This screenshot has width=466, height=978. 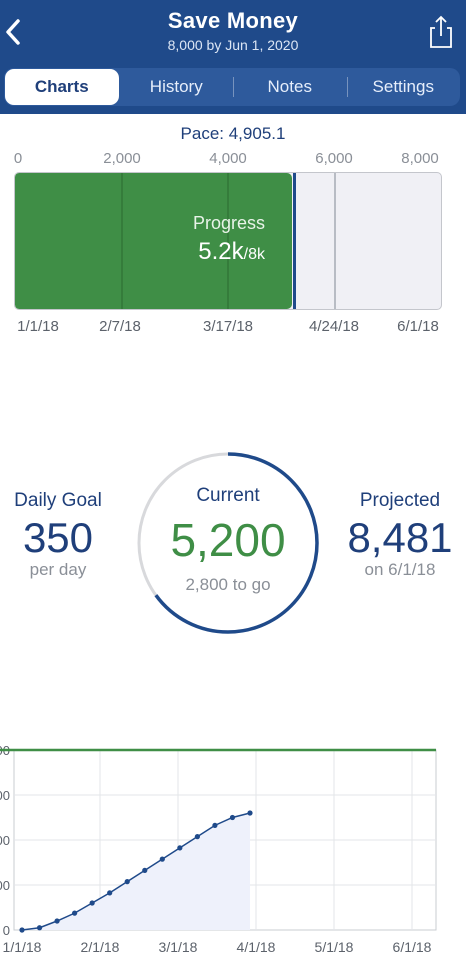 I want to click on share-button, so click(x=441, y=32).